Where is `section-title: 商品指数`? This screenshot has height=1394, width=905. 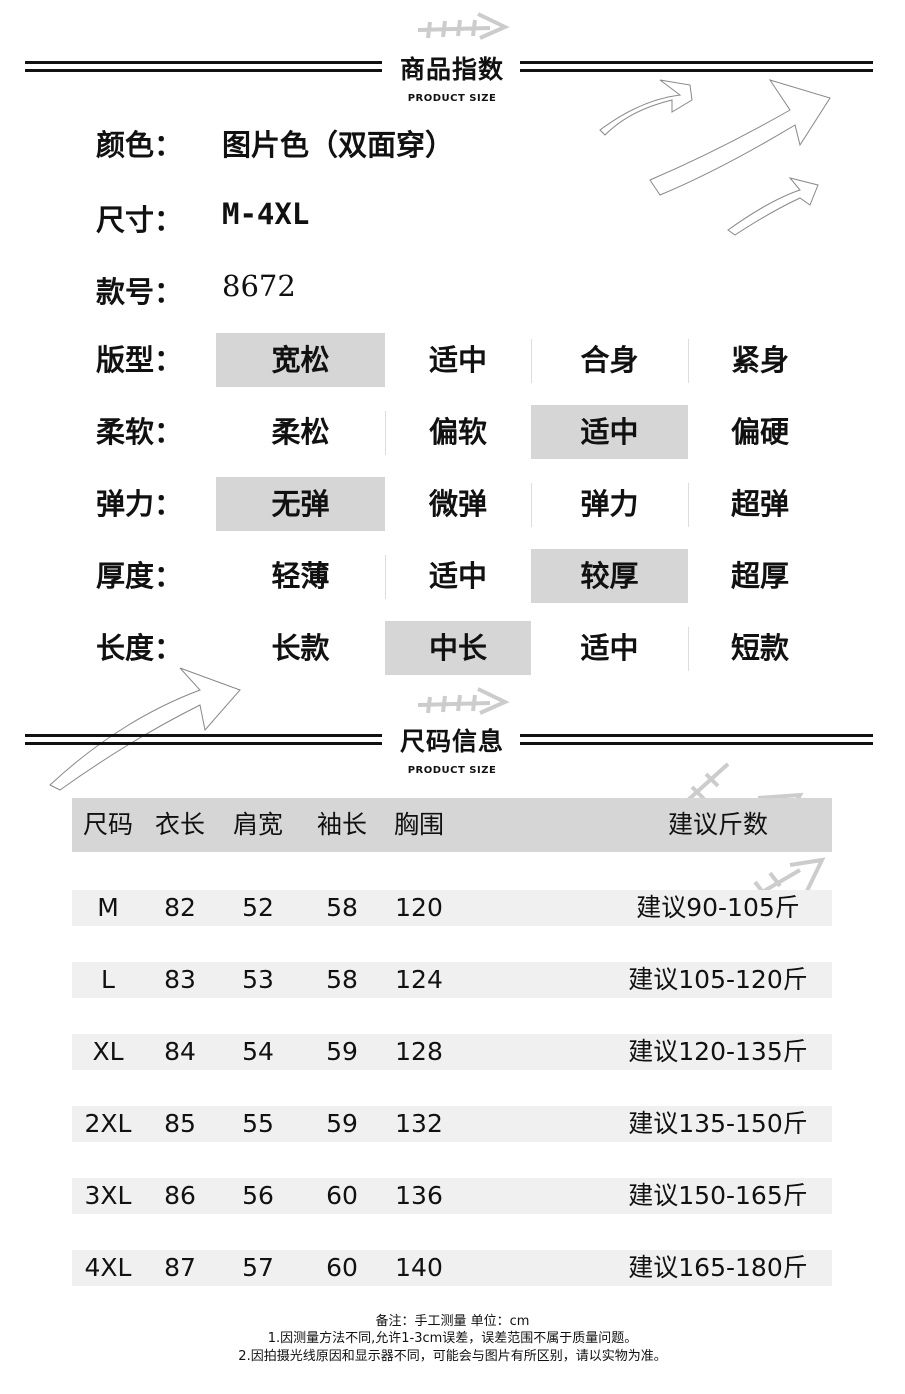 section-title: 商品指数 is located at coordinates (451, 69).